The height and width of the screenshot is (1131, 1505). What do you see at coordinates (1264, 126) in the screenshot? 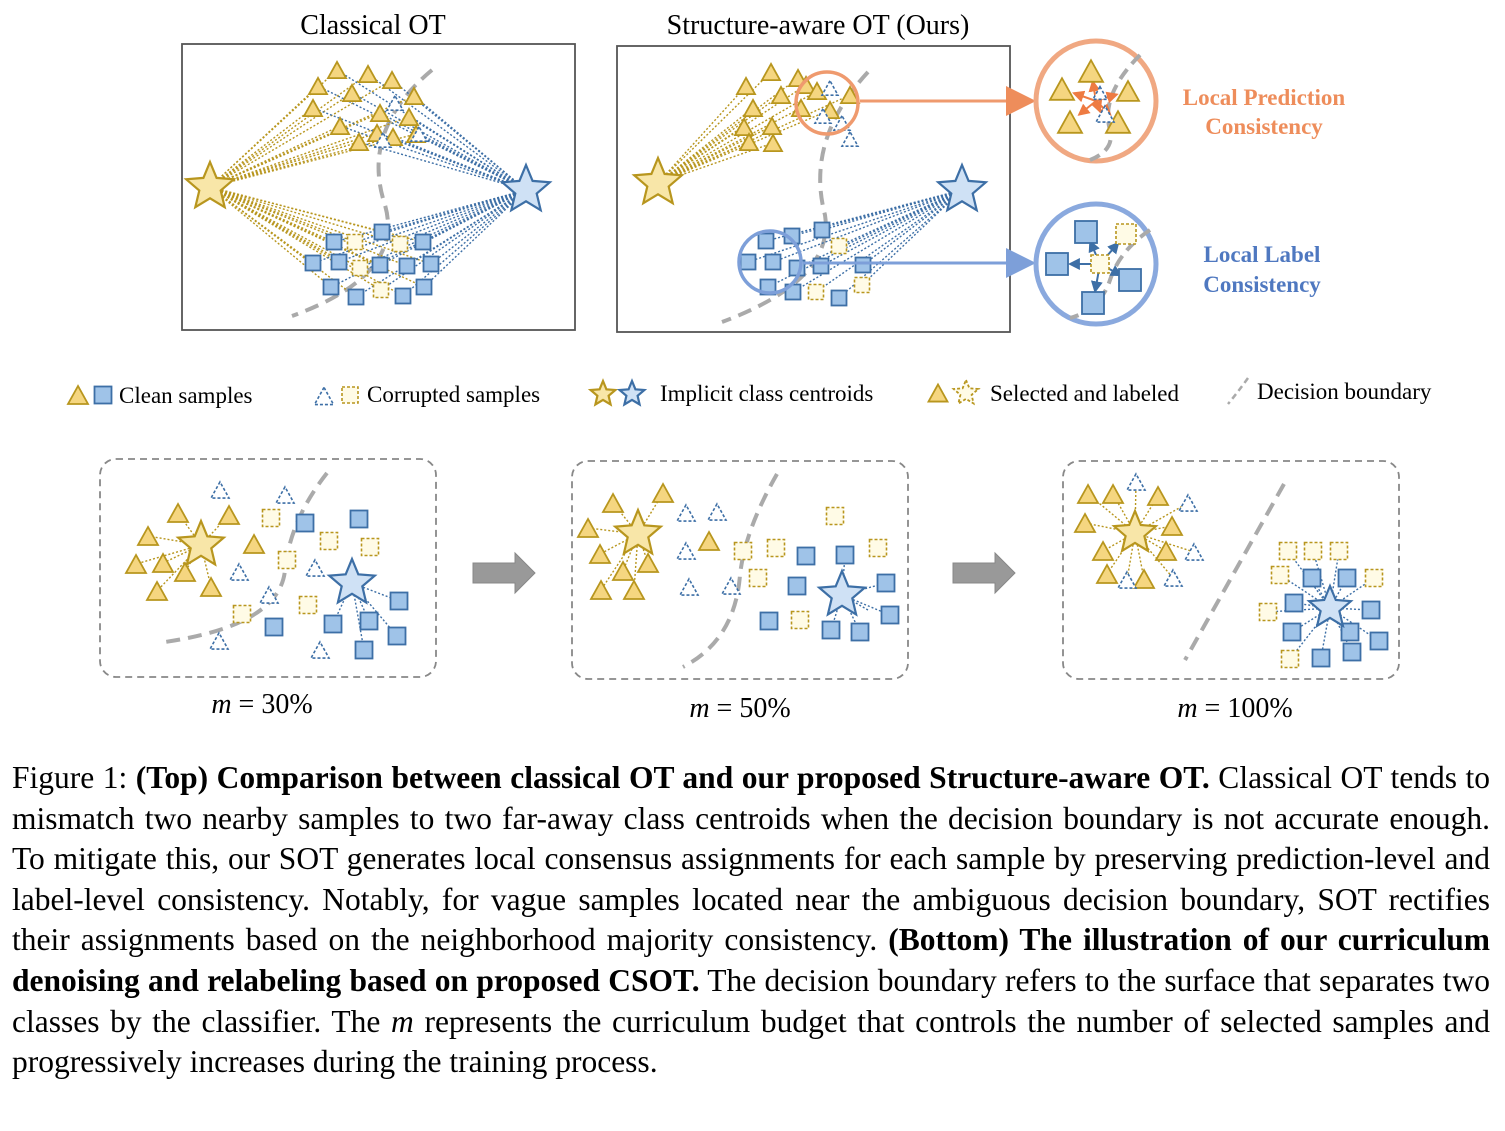
I see `callout-local-prediction-line2: Consistency` at bounding box center [1264, 126].